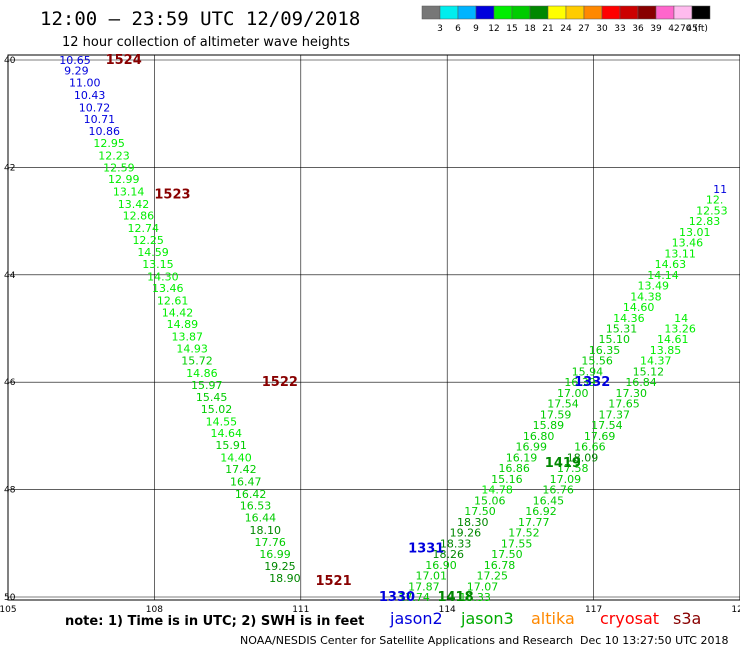 This screenshot has width=740, height=650. What do you see at coordinates (671, 264) in the screenshot?
I see `swh-value: 14.63` at bounding box center [671, 264].